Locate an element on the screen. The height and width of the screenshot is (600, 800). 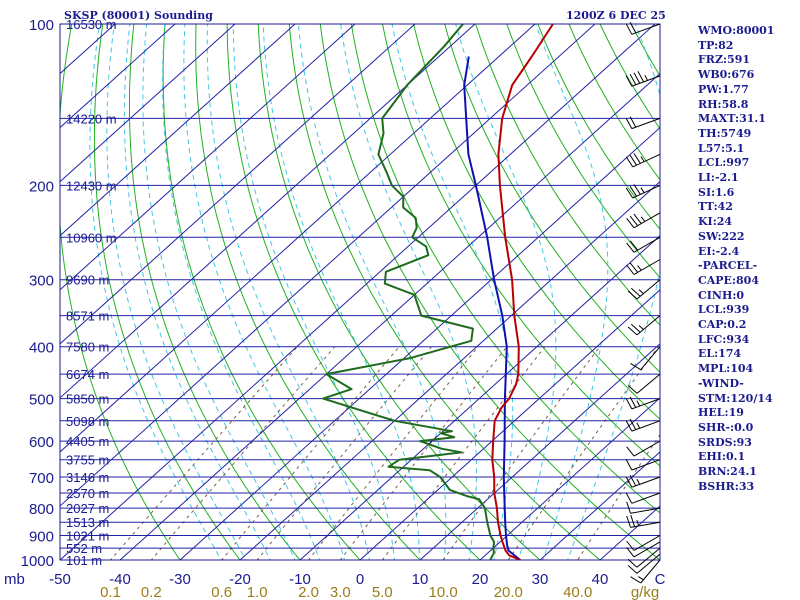
pressure-label: 700 is located at coordinates (41, 478).